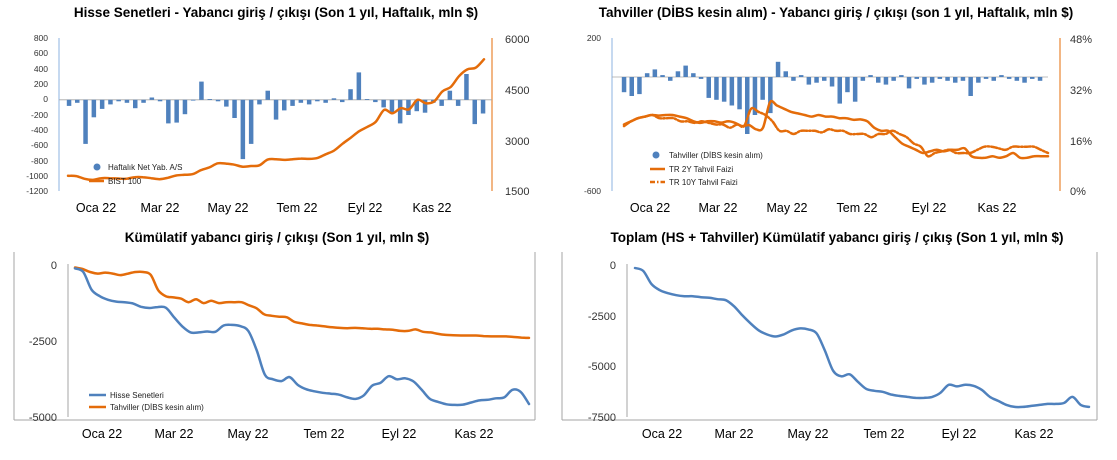 Image resolution: width=1117 pixels, height=460 pixels. Describe the element at coordinates (1081, 91) in the screenshot. I see `y-tick-label: 32%` at that location.